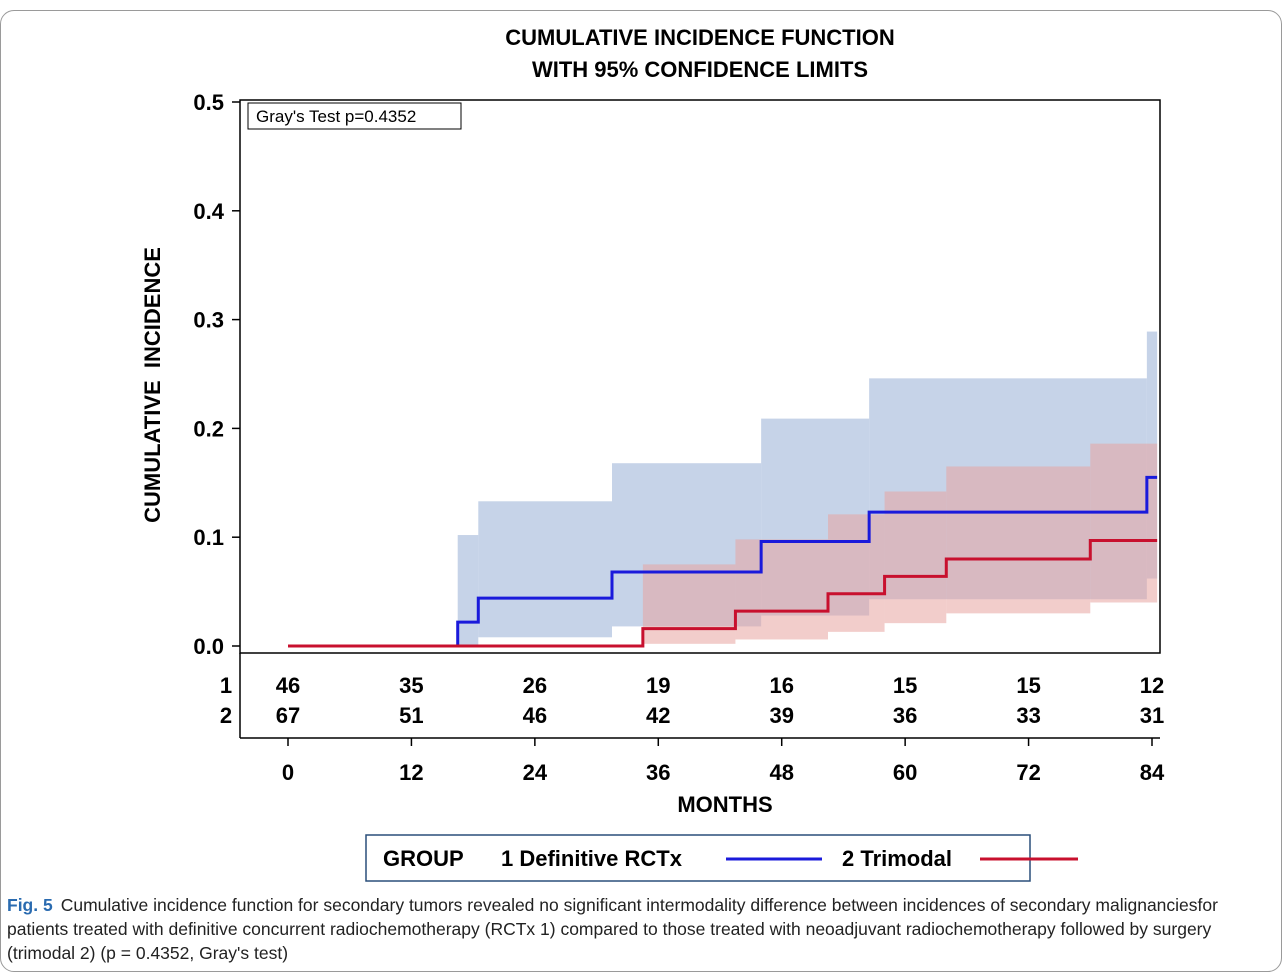 The width and height of the screenshot is (1284, 974). I want to click on at-risk-count: 19, so click(658, 685).